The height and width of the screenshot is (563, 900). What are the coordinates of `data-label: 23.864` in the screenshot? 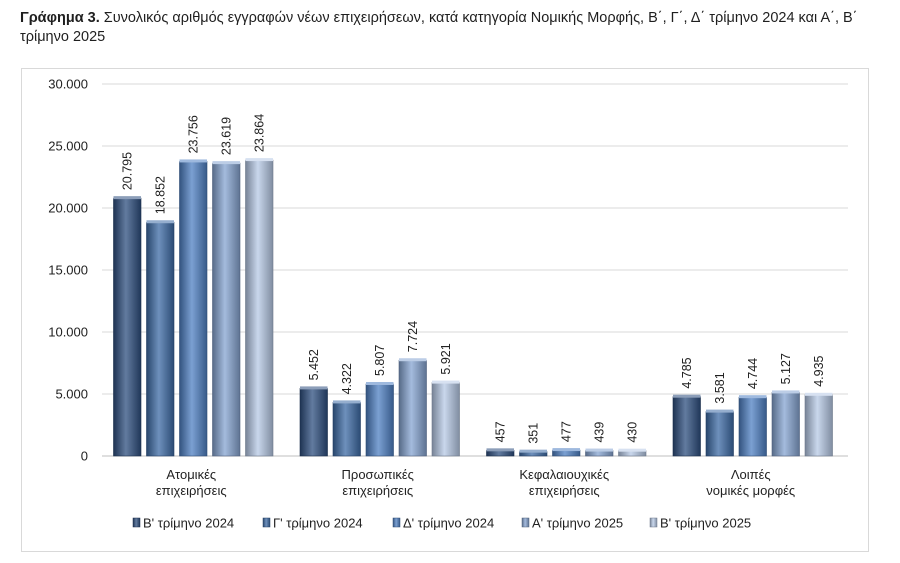 It's located at (260, 133).